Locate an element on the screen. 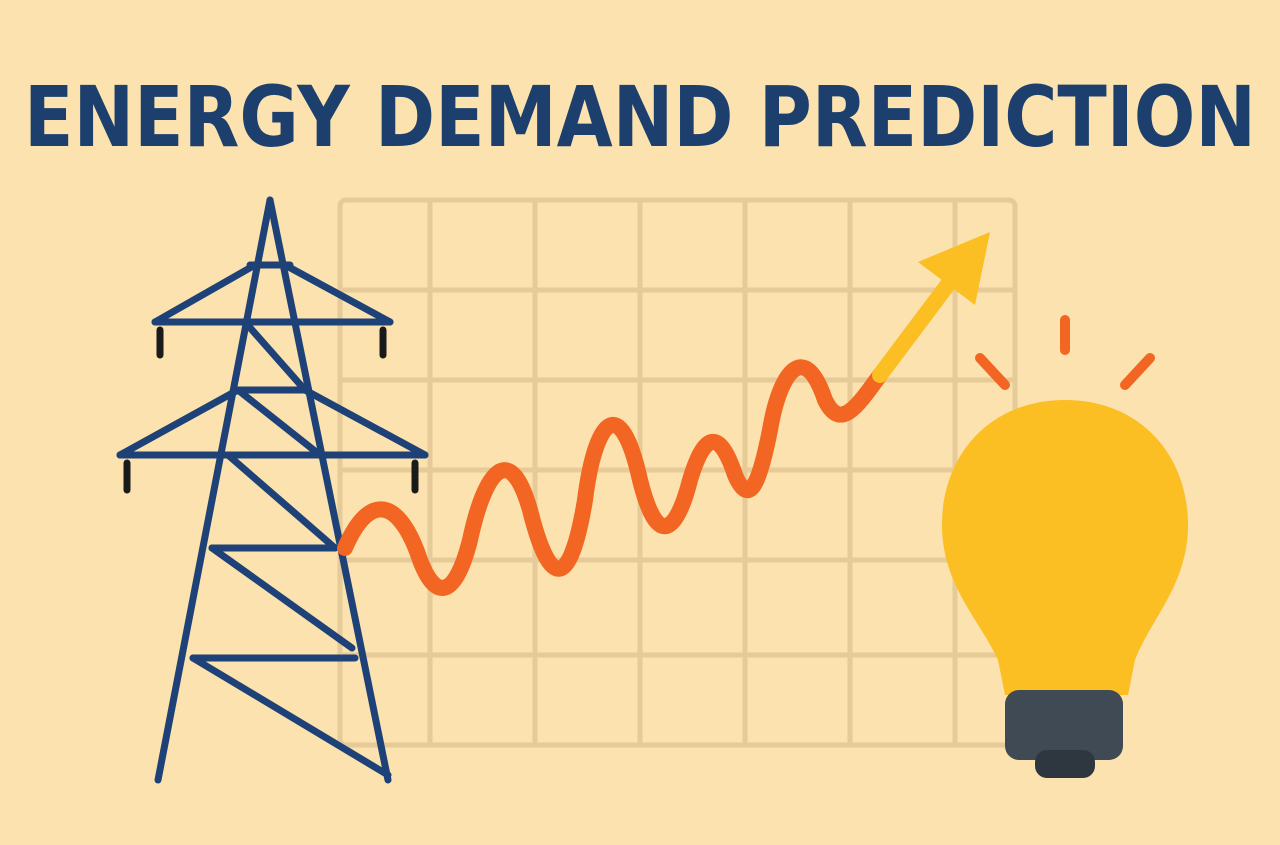 Image resolution: width=1280 pixels, height=845 pixels. trend-arrow-shaft is located at coordinates (917, 325).